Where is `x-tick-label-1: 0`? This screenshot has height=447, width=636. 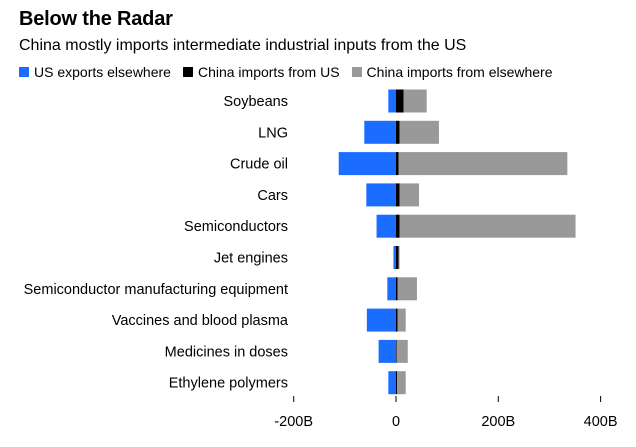
x-tick-label-1: 0 is located at coordinates (396, 422).